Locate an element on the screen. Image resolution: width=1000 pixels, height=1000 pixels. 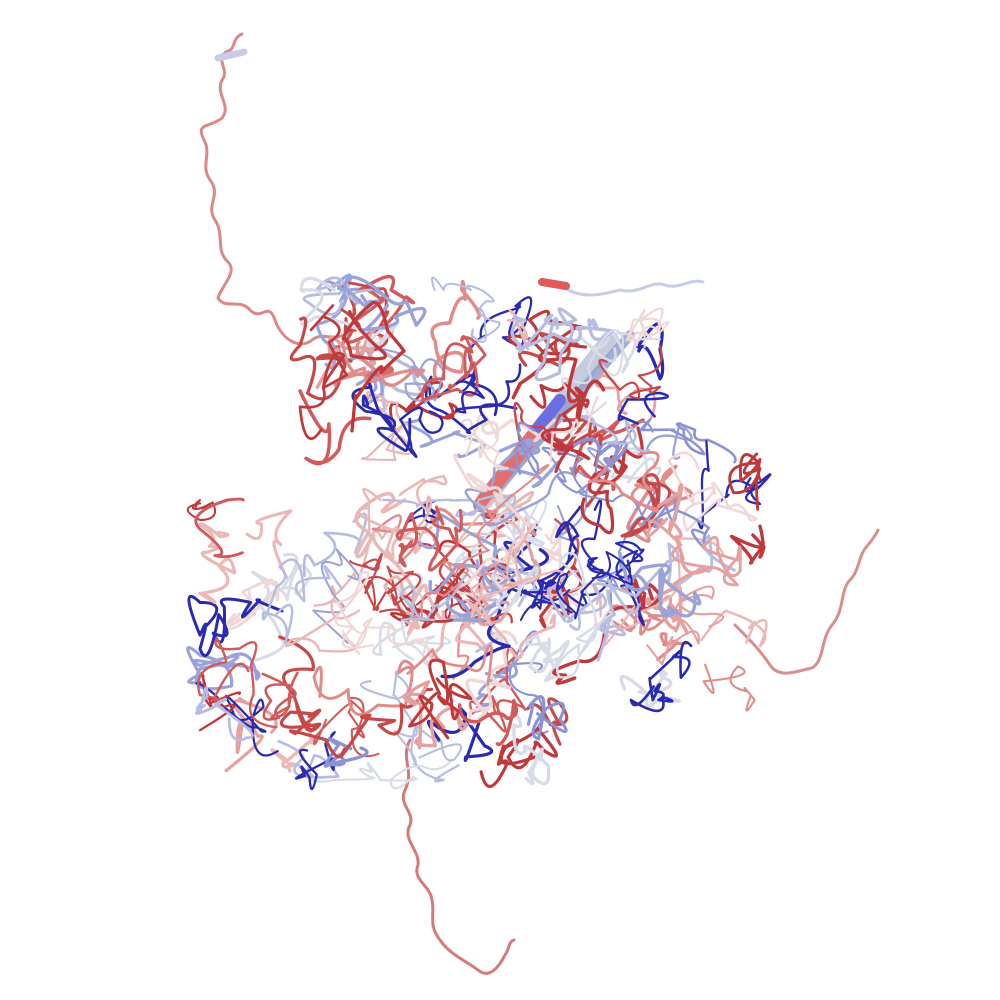
tail-top-cap is located at coordinates (231, 55).